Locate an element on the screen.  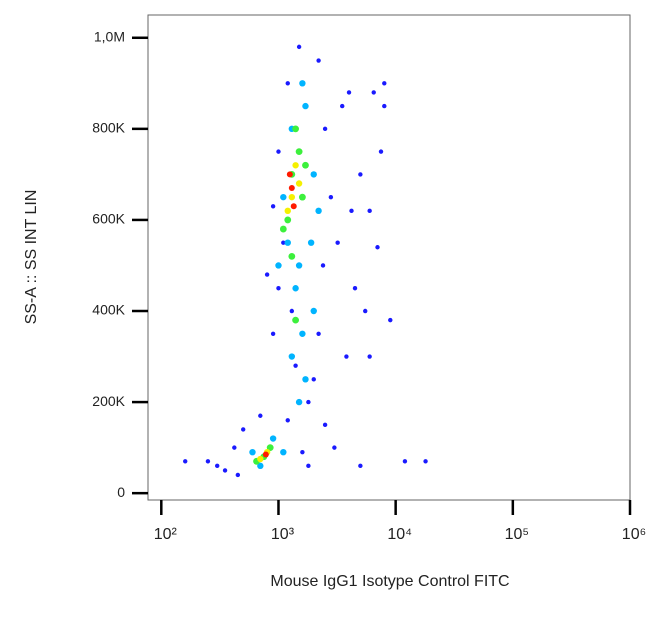
y-tick-label: 800K is located at coordinates (108, 128).